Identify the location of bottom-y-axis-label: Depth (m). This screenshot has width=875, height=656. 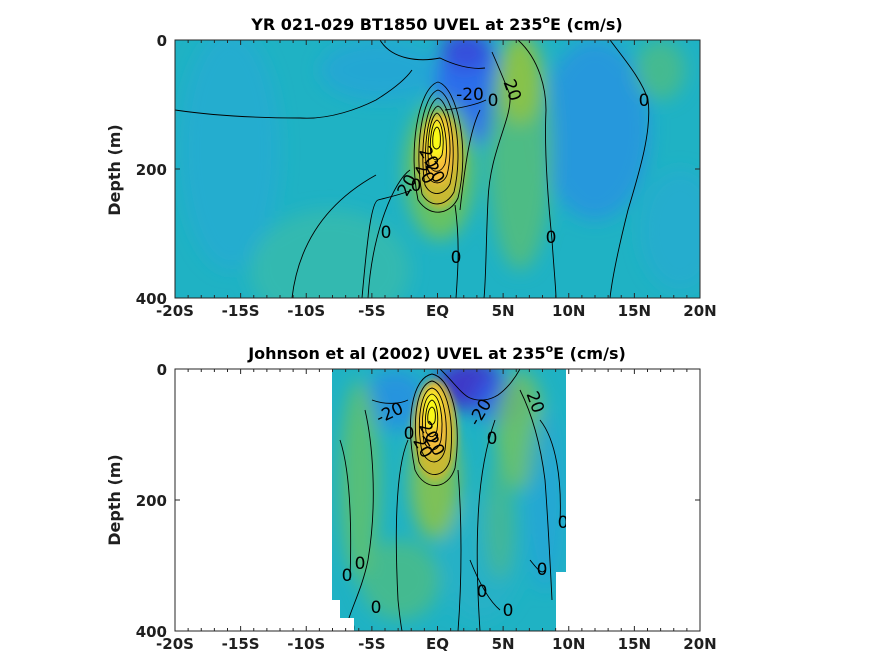
(114, 500).